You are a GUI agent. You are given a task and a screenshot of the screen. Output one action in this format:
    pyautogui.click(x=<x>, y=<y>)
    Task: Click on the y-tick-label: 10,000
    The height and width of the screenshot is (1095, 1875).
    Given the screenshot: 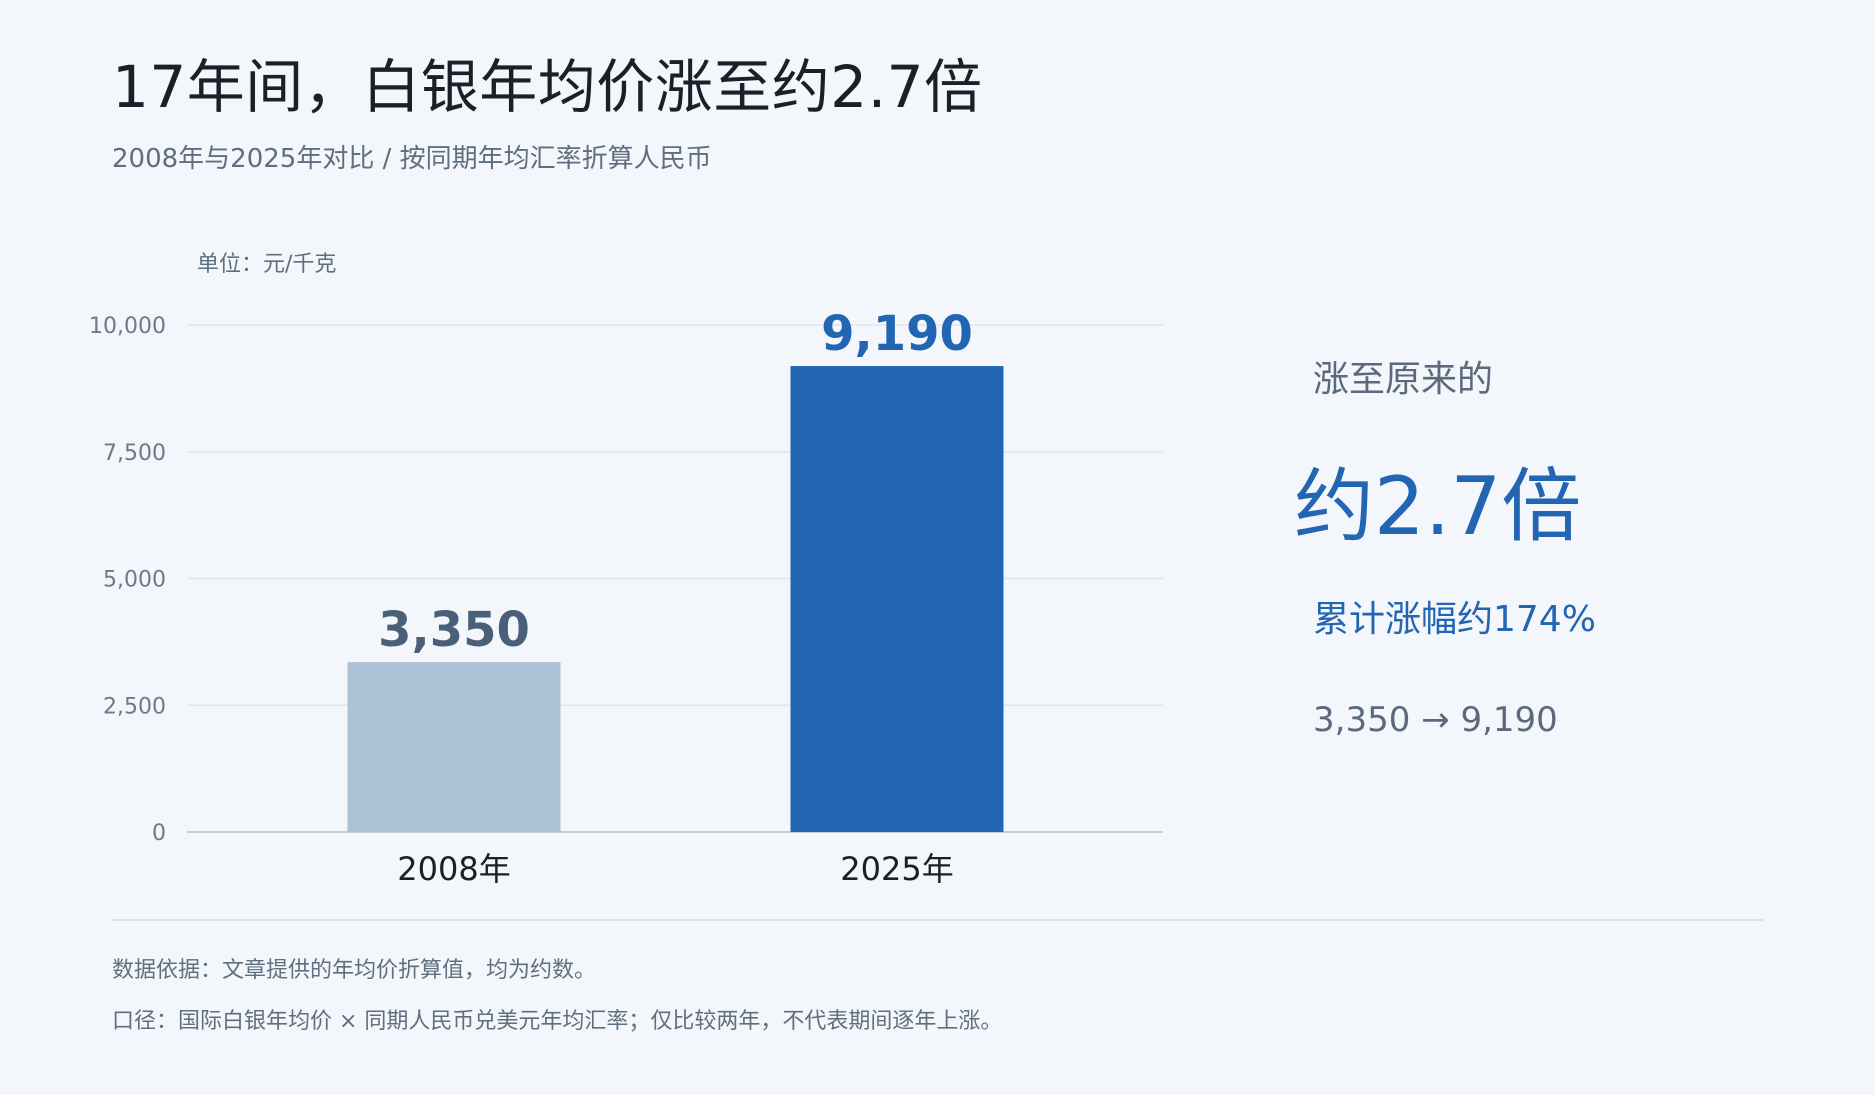 What is the action you would take?
    pyautogui.click(x=127, y=326)
    